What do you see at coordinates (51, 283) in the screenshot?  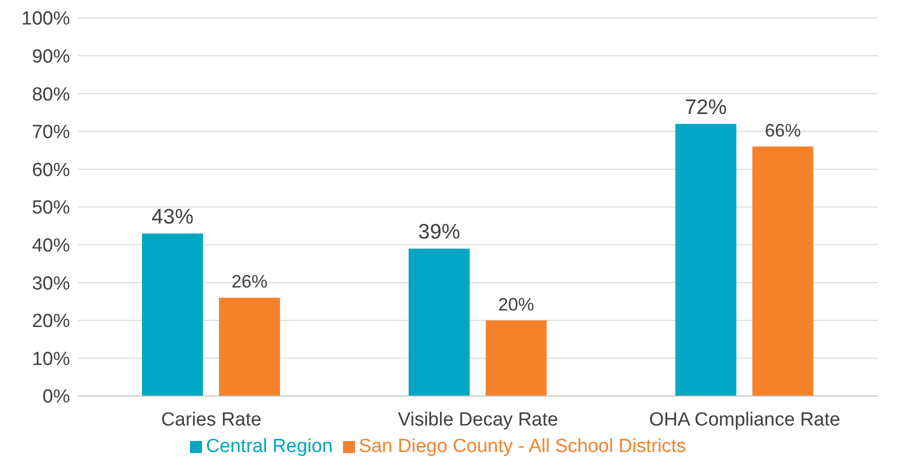 I see `y-tick-label: 30%` at bounding box center [51, 283].